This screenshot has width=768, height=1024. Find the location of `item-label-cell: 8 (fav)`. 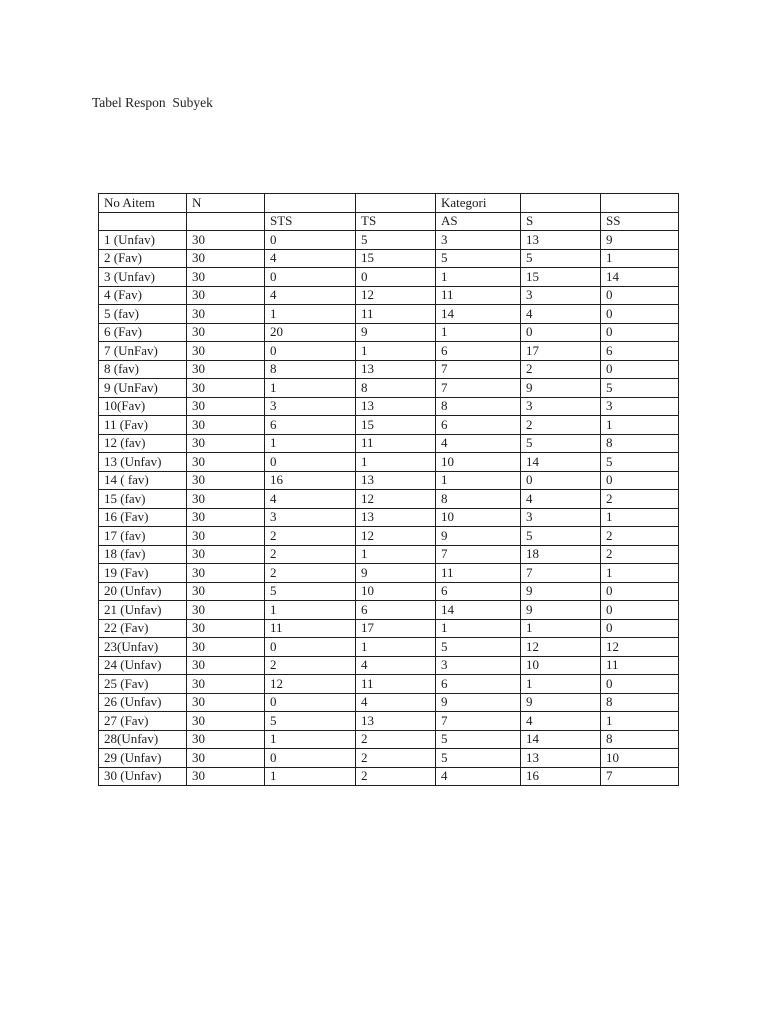

item-label-cell: 8 (fav) is located at coordinates (142, 369).